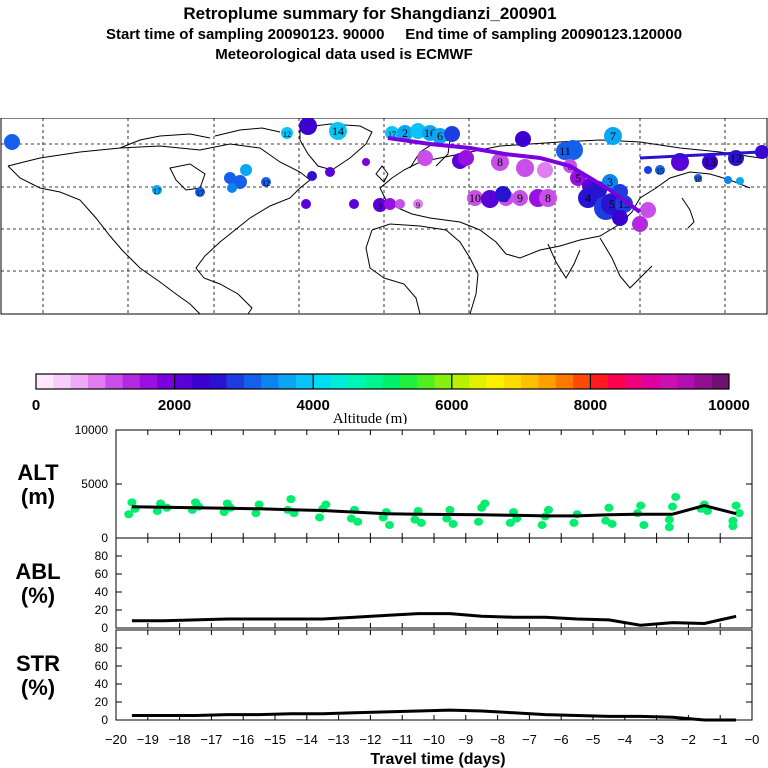  What do you see at coordinates (752, 739) in the screenshot?
I see `x-tick-label: −0` at bounding box center [752, 739].